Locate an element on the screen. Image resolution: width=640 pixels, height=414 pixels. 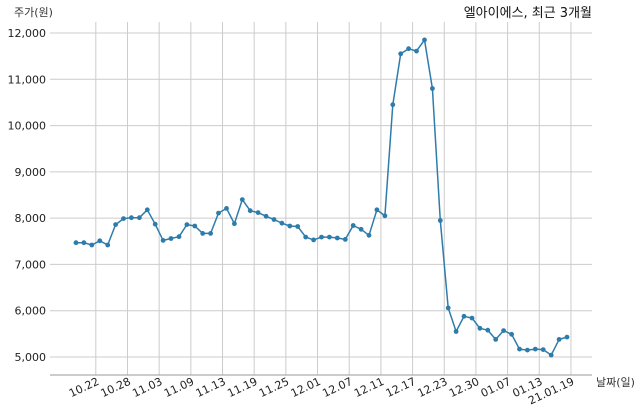
chart-title: 엘아이에스, 최근 3개월 is located at coordinates (528, 13).